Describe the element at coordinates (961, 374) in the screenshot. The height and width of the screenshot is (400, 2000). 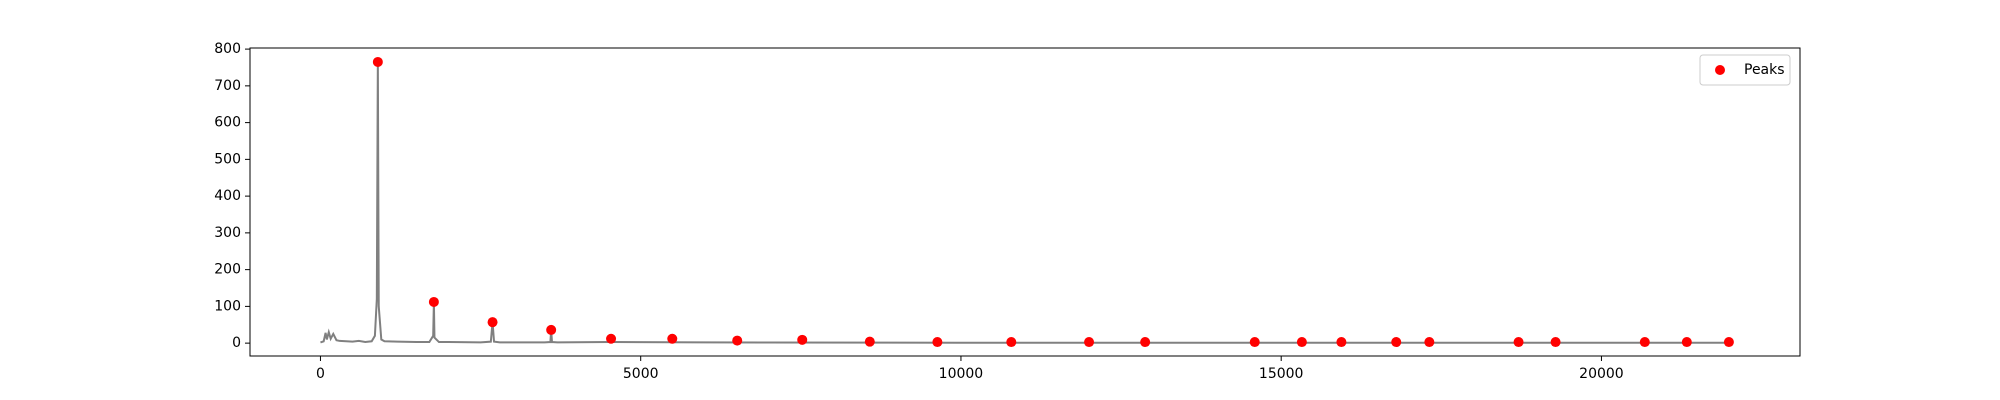
I see `x-tick-label: 10000` at that location.